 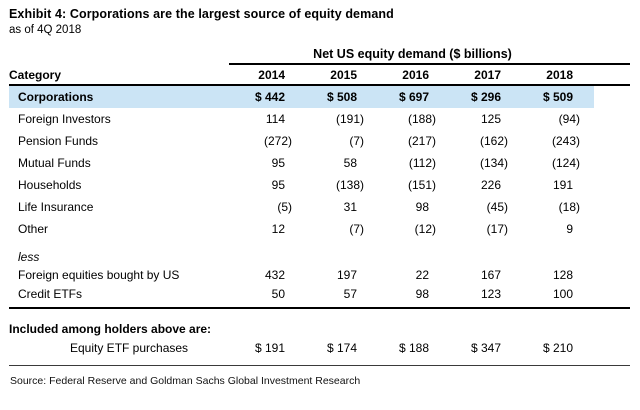 What do you see at coordinates (319, 328) in the screenshot?
I see `table-row-included-header: Included among holders above are:` at bounding box center [319, 328].